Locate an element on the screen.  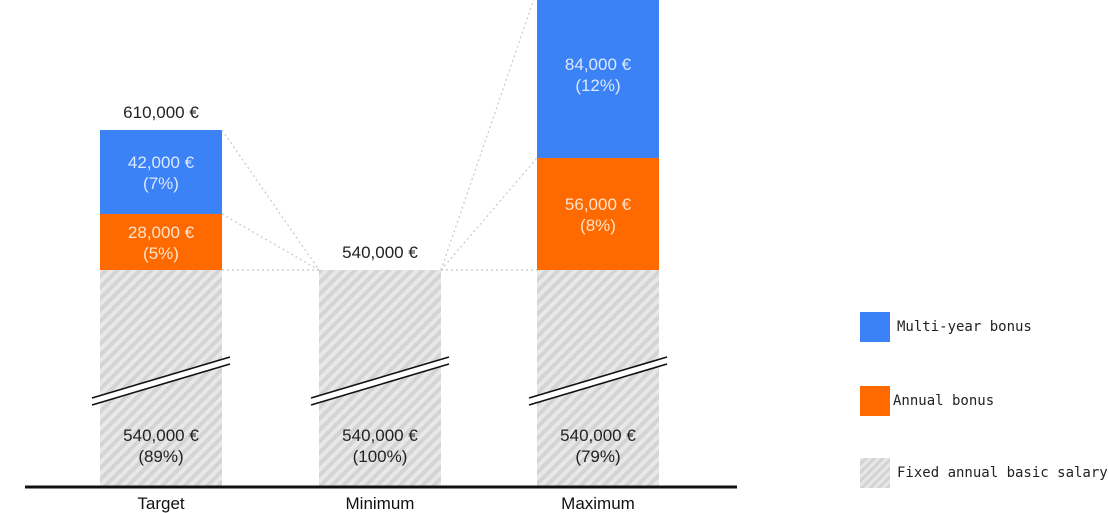
total-label: 610,000 € is located at coordinates (161, 112).